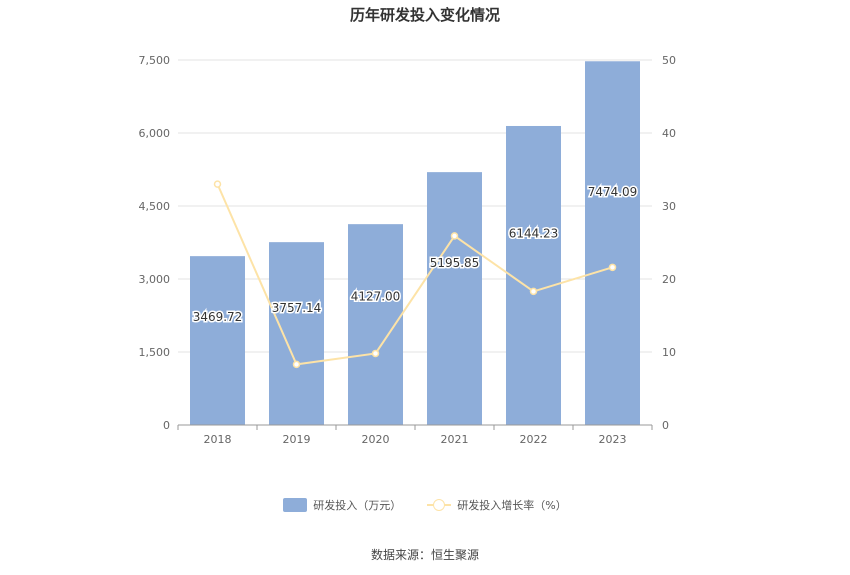 This screenshot has width=850, height=575. I want to click on x-tick-label: 2018, so click(218, 439).